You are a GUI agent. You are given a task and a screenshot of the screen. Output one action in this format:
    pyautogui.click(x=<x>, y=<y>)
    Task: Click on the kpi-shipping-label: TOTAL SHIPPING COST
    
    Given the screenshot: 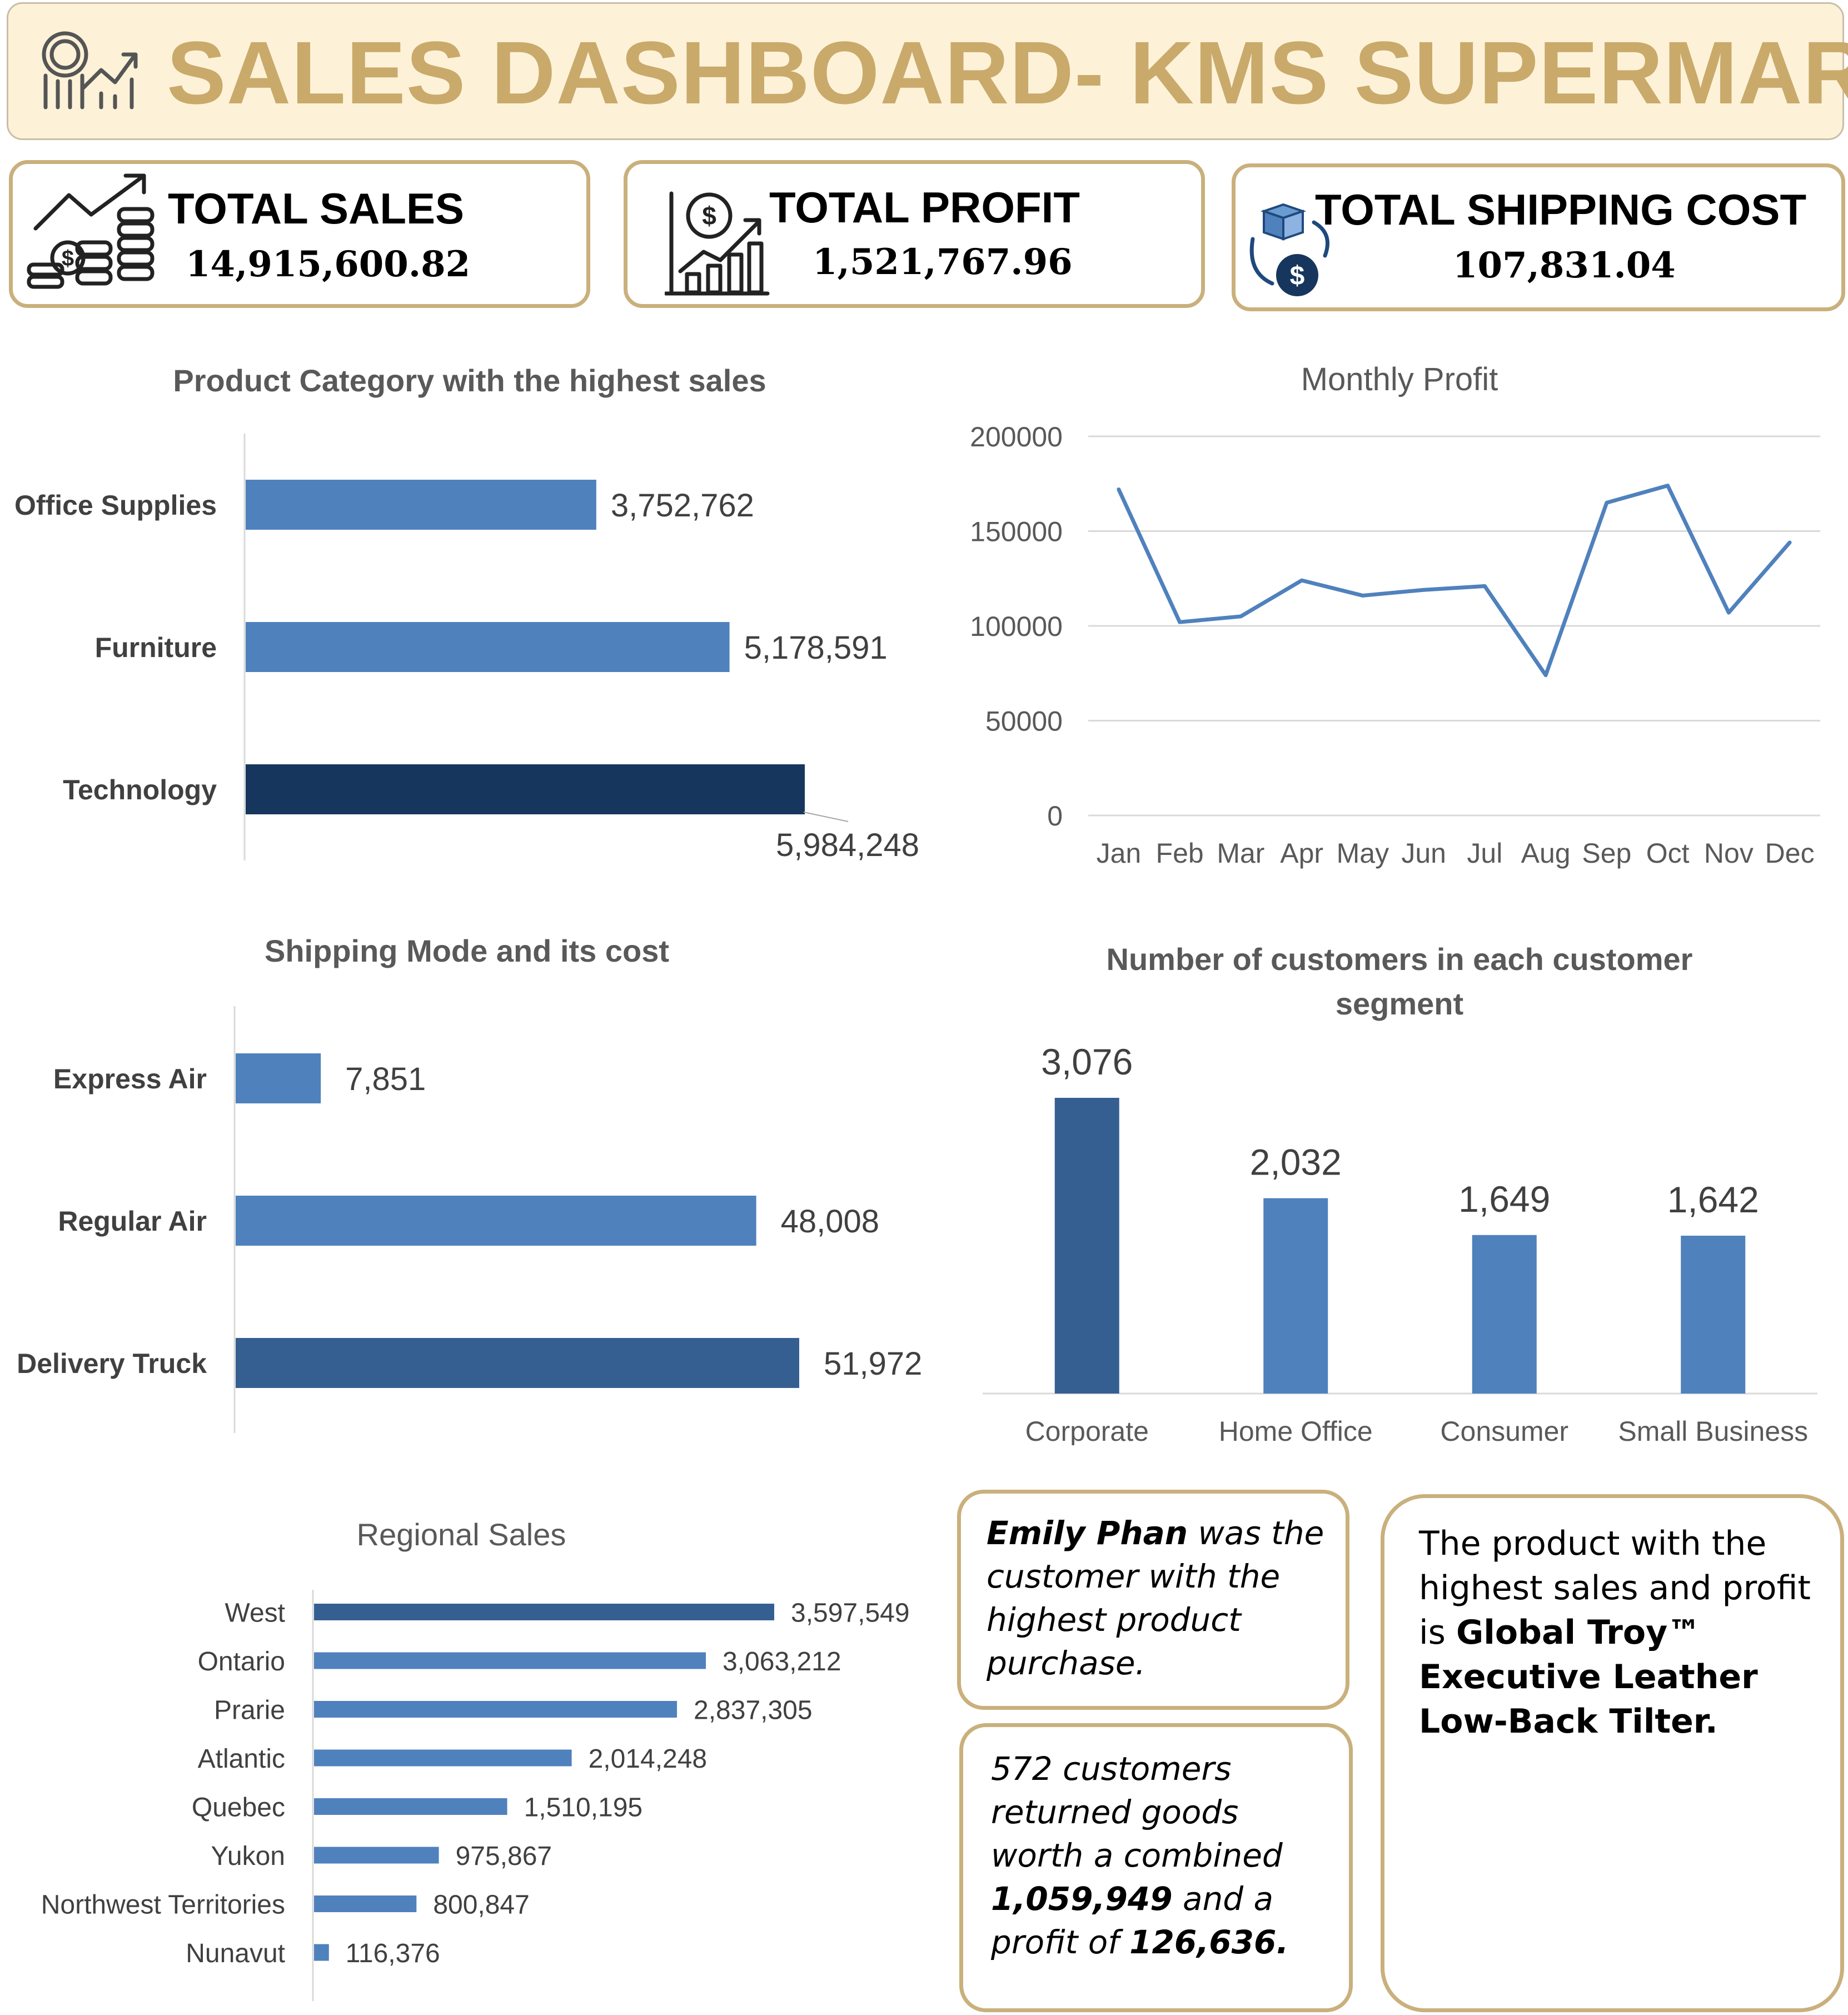 What is the action you would take?
    pyautogui.click(x=1561, y=210)
    